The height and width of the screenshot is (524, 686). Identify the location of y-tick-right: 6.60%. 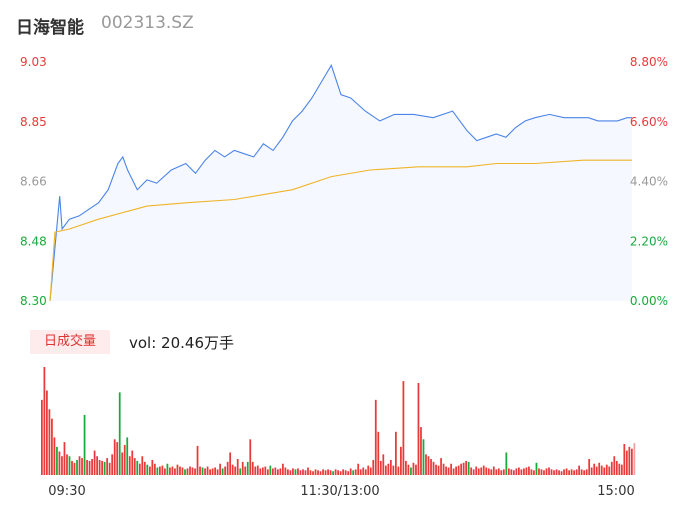
(649, 122).